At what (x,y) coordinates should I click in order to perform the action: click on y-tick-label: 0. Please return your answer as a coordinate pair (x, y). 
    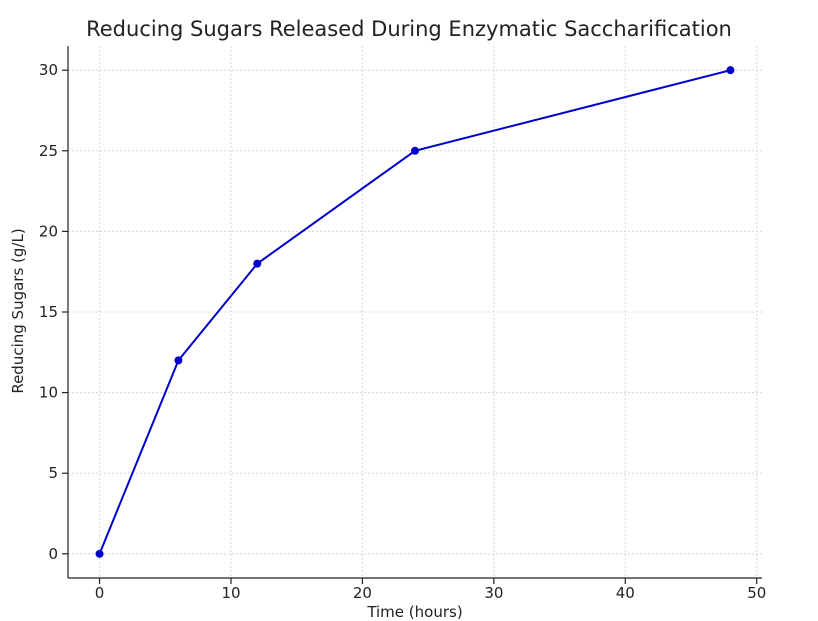
    Looking at the image, I should click on (53, 554).